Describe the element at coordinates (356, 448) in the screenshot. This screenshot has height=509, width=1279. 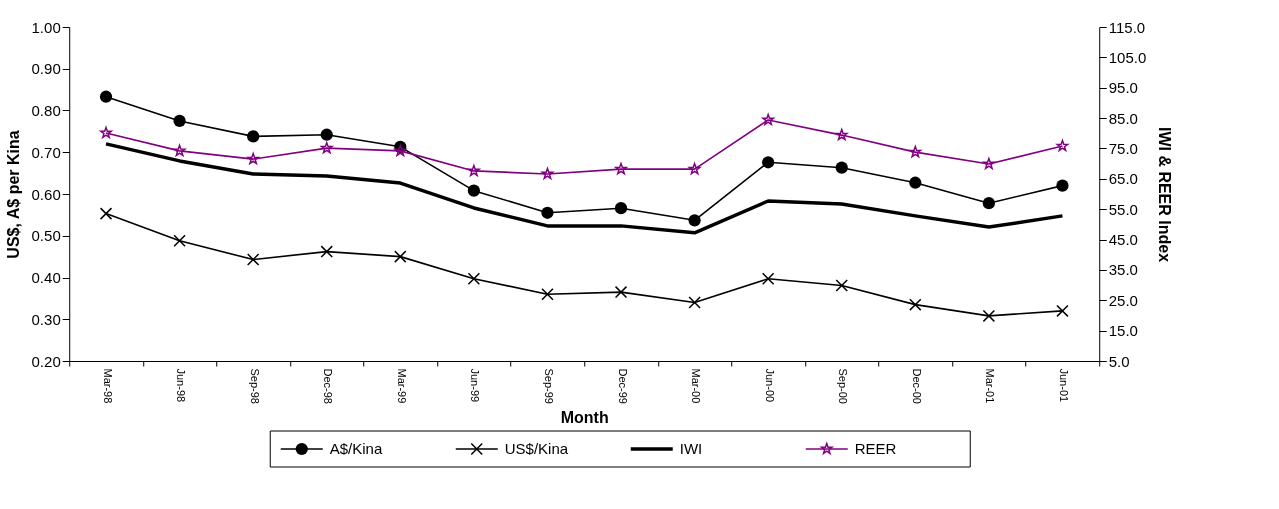
I see `legend-label: A$/Kina` at that location.